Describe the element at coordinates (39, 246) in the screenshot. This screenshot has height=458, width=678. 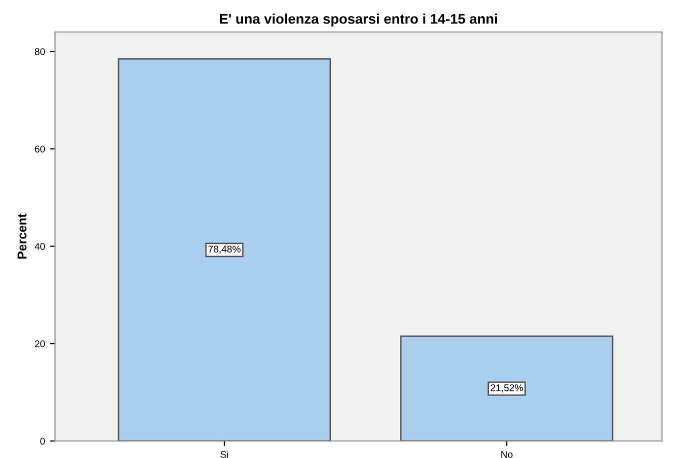
I see `y-tick-label: 40` at that location.